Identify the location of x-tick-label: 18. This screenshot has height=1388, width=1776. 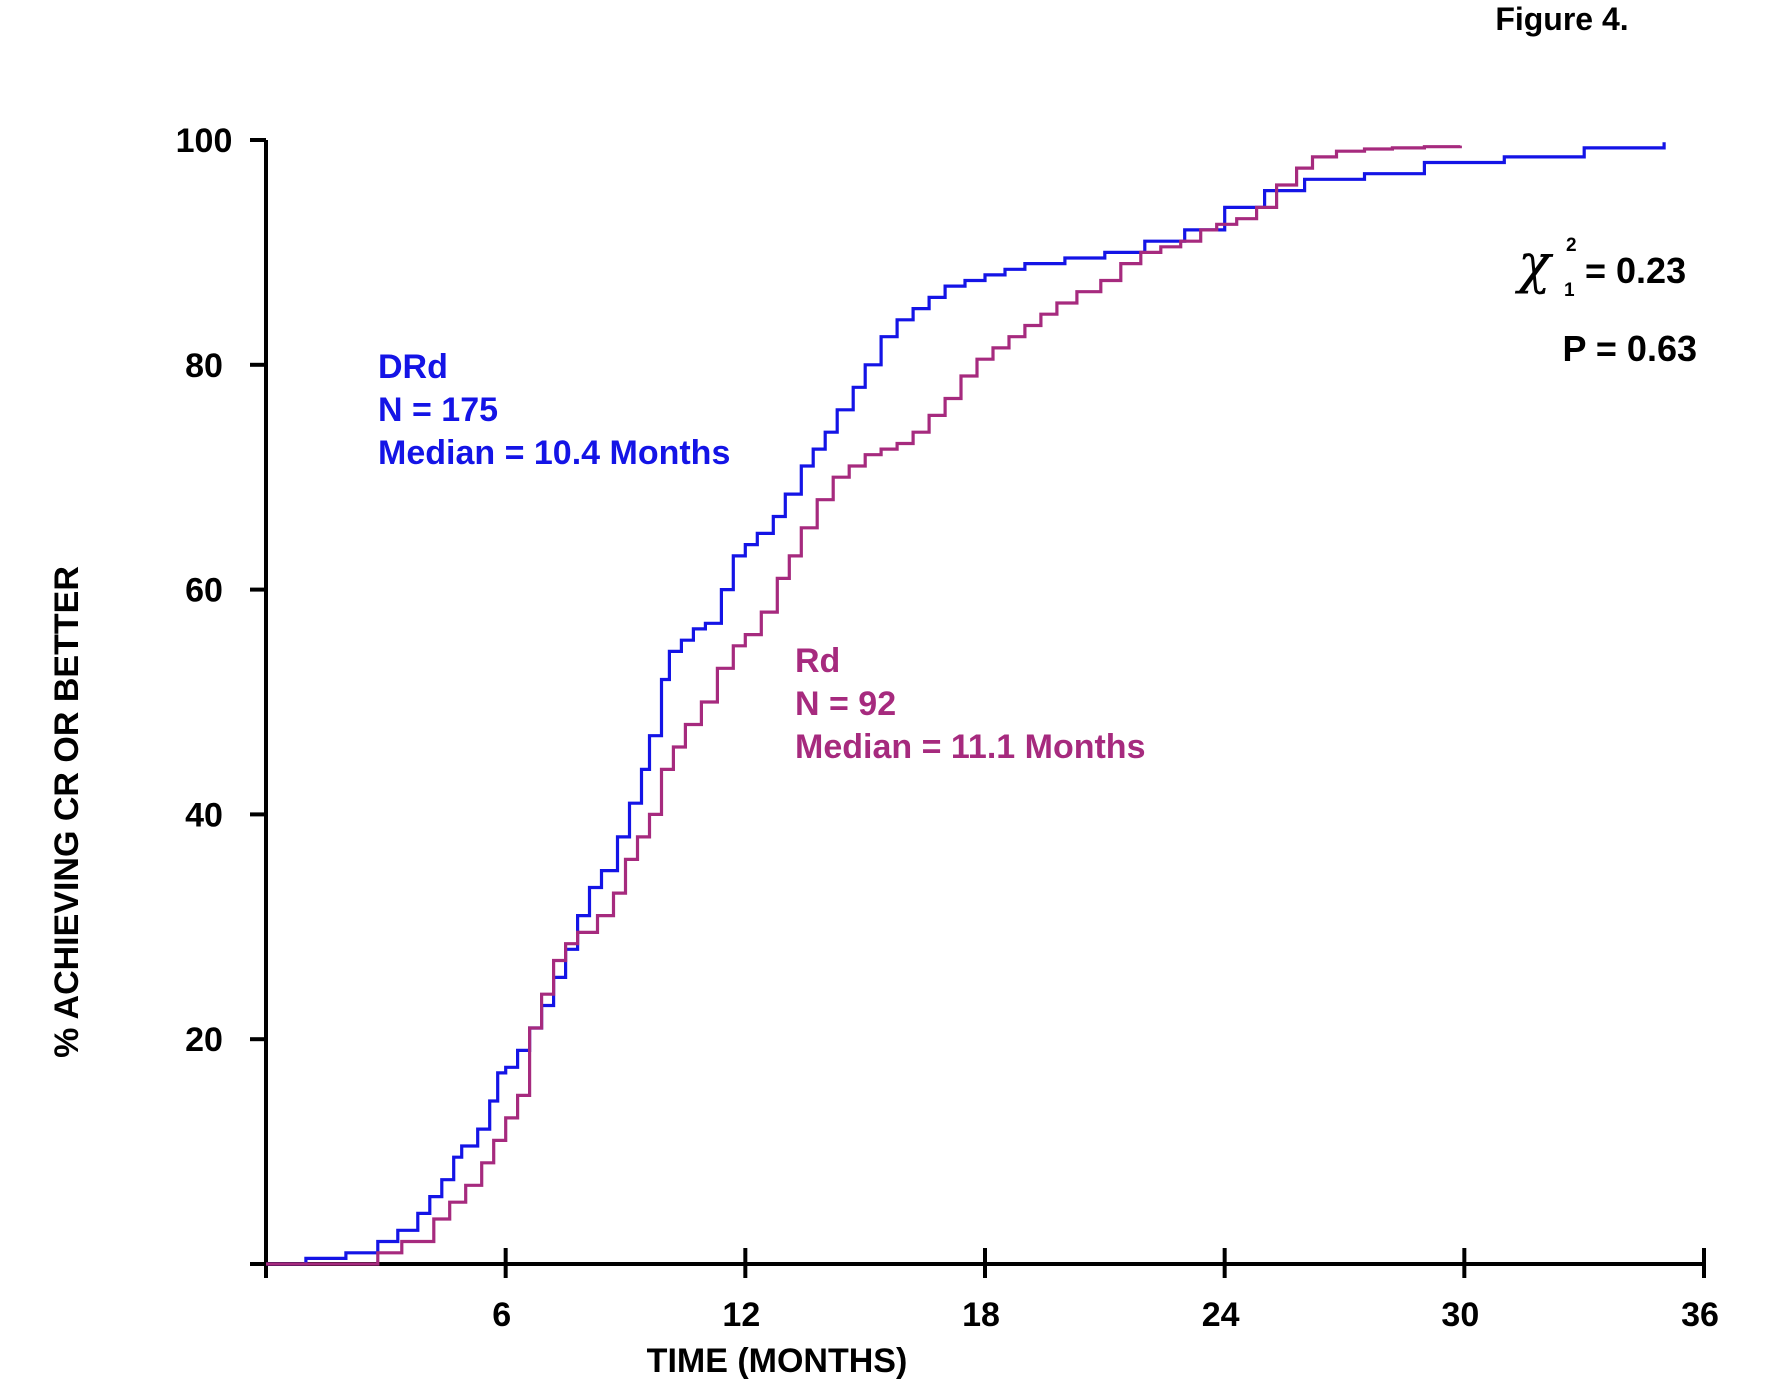
(981, 1315).